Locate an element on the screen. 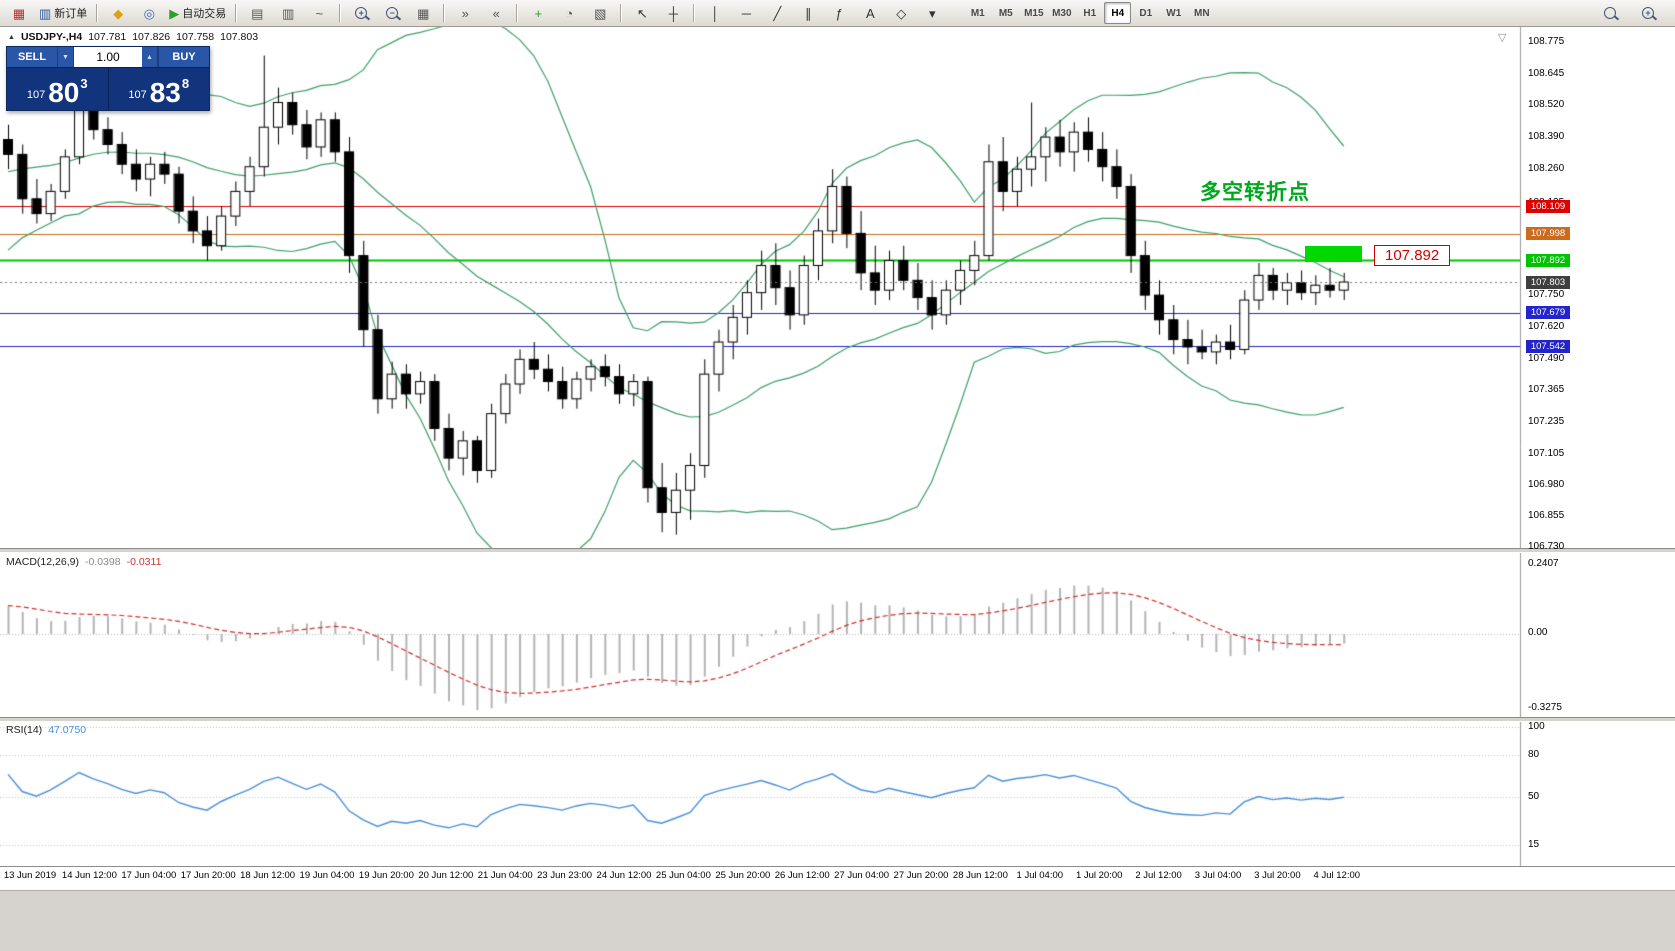  auto-scroll-button-icon: » is located at coordinates (465, 13).